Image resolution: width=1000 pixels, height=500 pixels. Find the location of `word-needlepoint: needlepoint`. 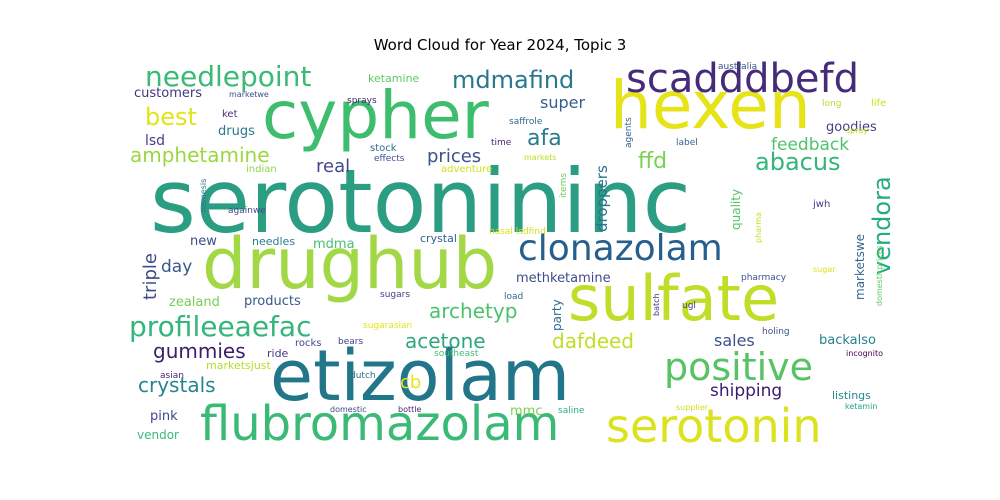

word-needlepoint: needlepoint is located at coordinates (228, 76).